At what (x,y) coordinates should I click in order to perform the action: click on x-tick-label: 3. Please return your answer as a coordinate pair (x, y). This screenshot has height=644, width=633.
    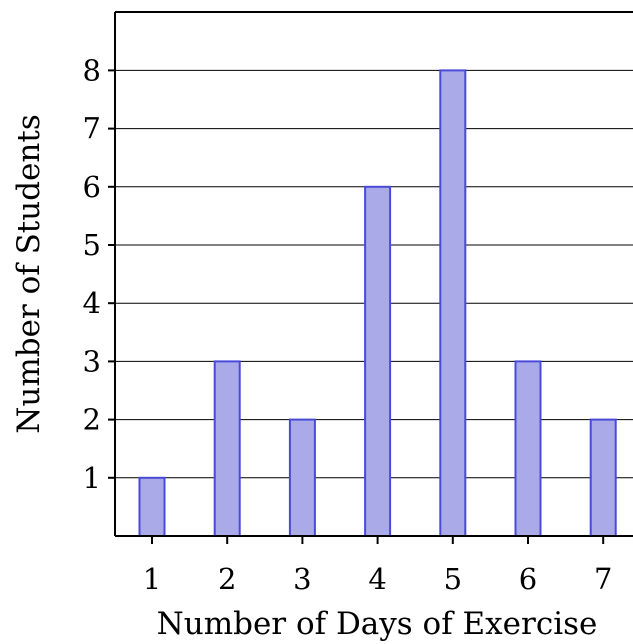
    Looking at the image, I should click on (302, 579).